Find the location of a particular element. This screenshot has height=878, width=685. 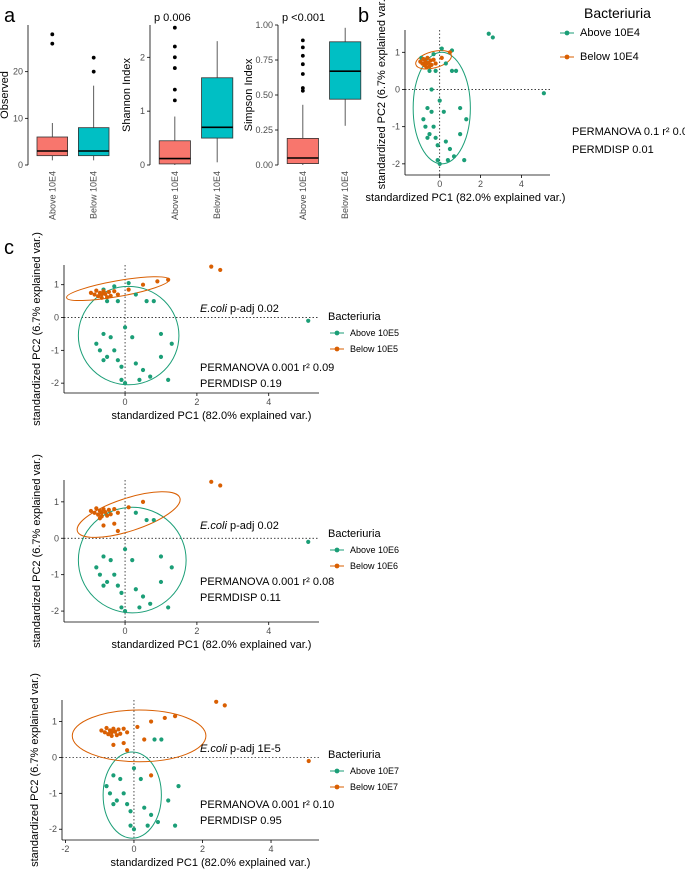

x-tick-label: 0 is located at coordinates (125, 631).